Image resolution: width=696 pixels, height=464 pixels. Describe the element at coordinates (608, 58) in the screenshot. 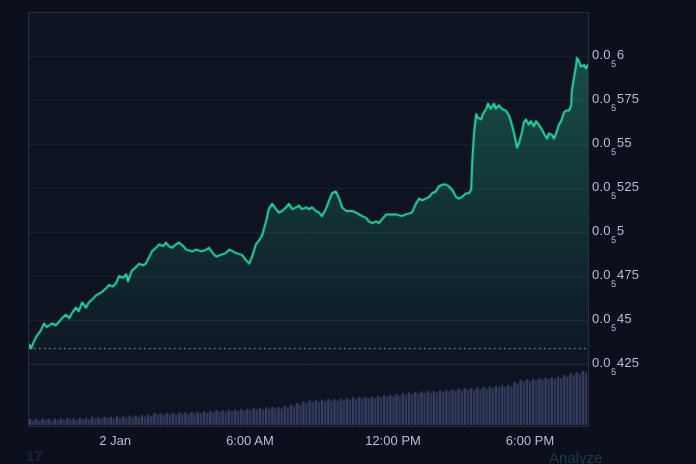

I see `price-tick-label: 0.056` at that location.